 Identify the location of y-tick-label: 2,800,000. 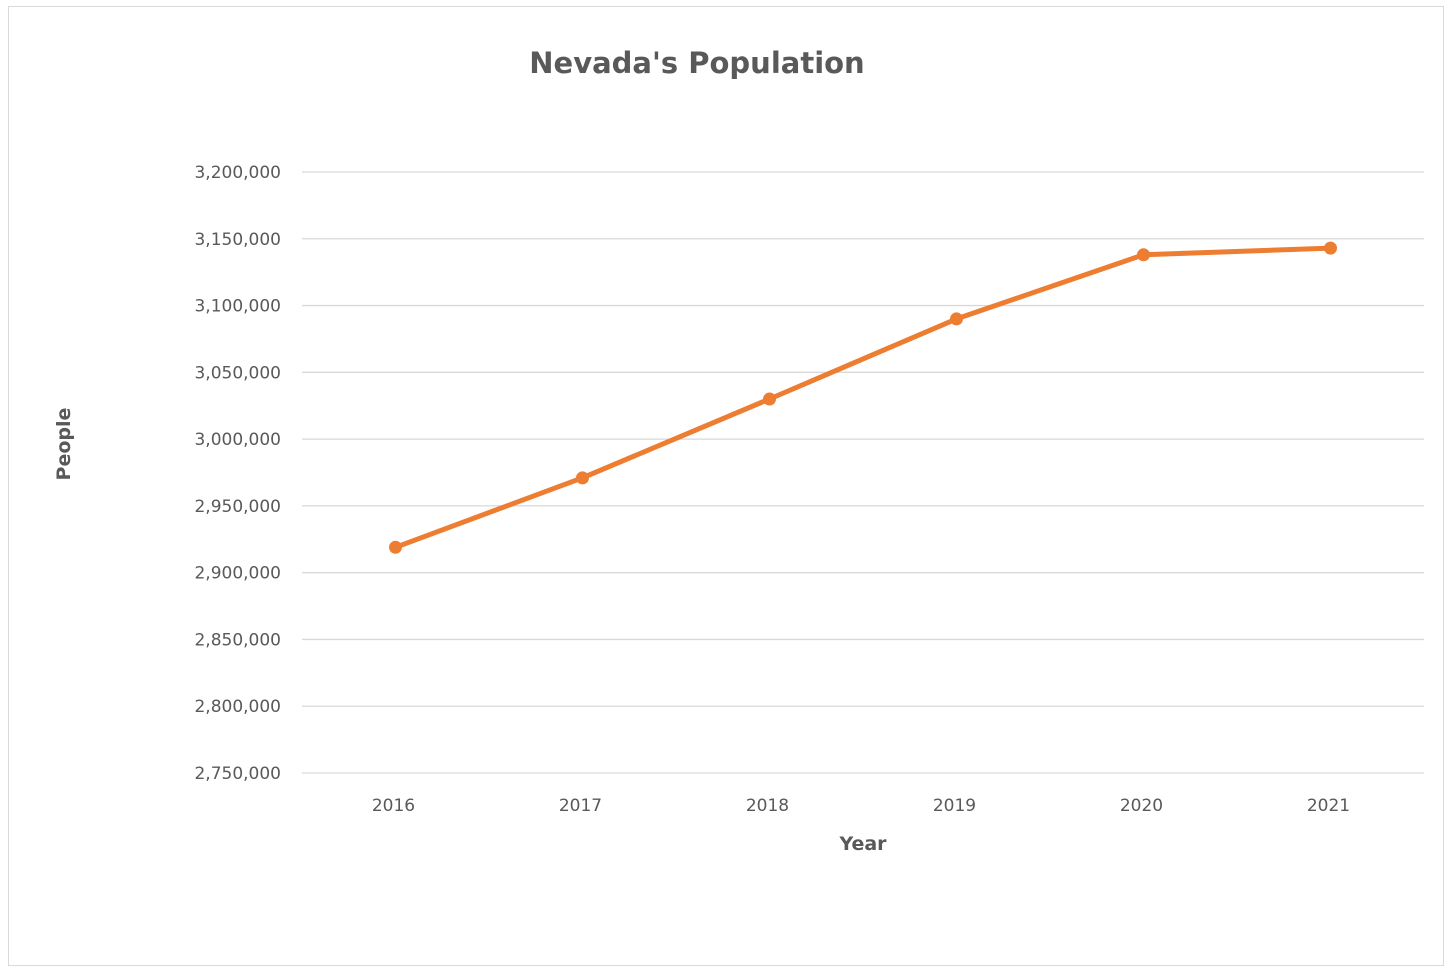
(237, 707).